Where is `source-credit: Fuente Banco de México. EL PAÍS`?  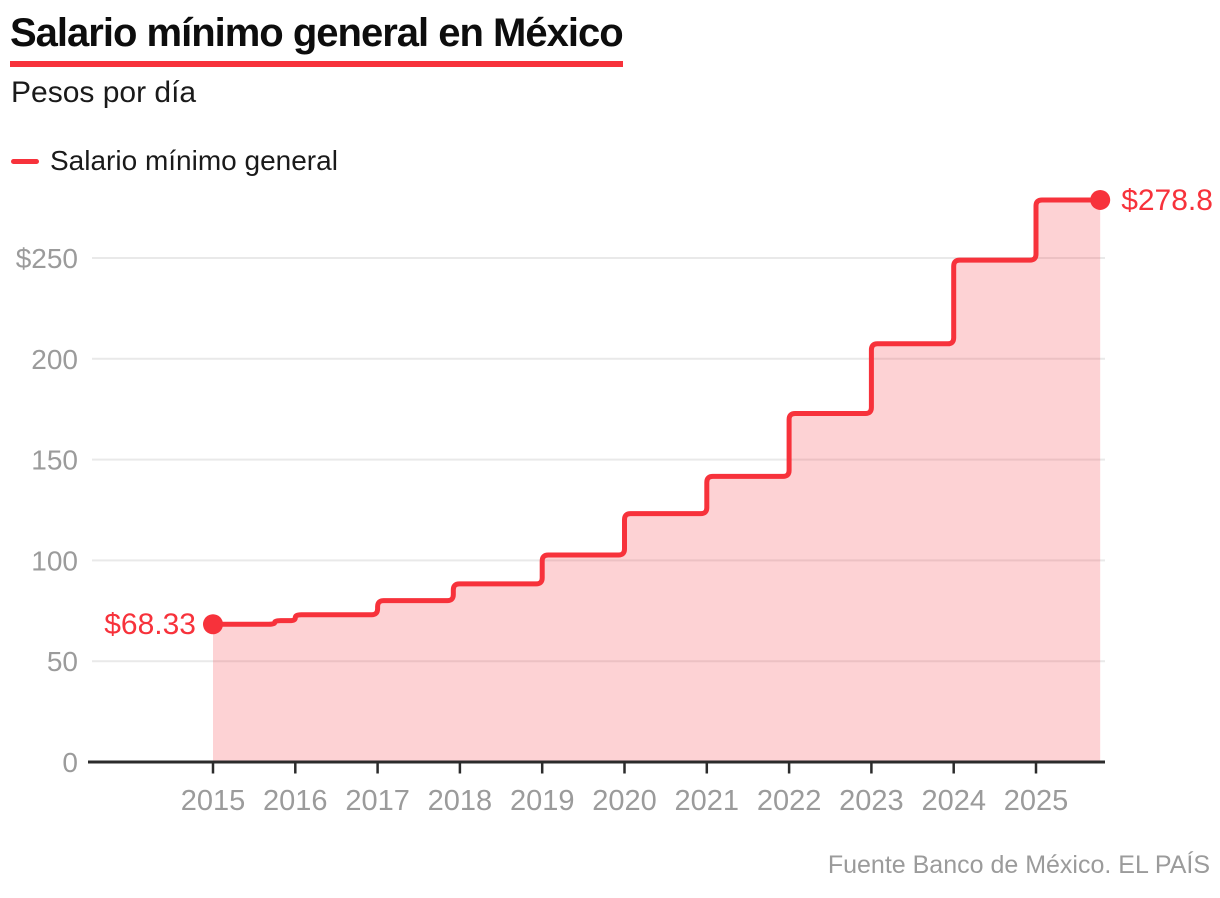 source-credit: Fuente Banco de México. EL PAÍS is located at coordinates (1018, 865).